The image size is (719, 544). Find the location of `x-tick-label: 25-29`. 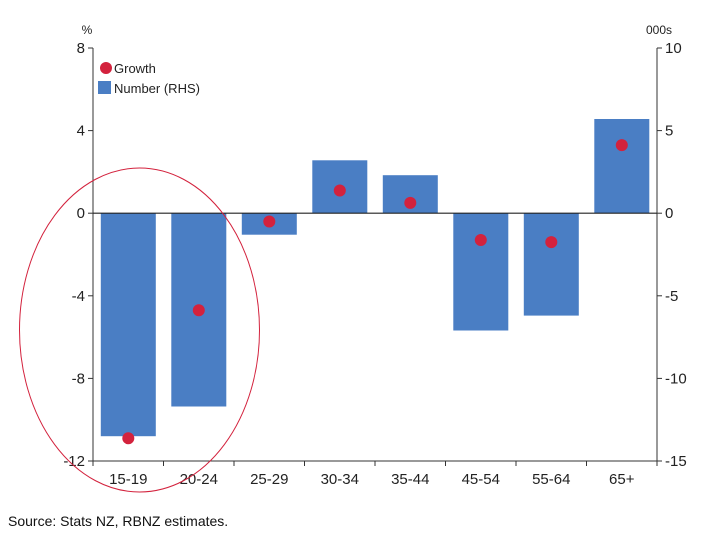

x-tick-label: 25-29 is located at coordinates (269, 479).